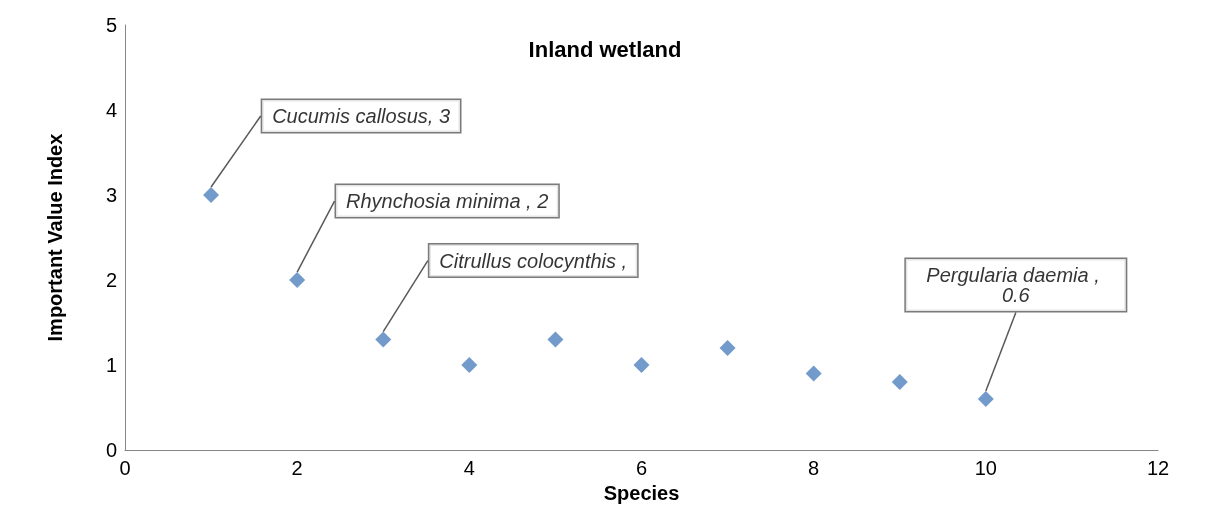  Describe the element at coordinates (641, 493) in the screenshot. I see `x-axis-title: Species` at that location.